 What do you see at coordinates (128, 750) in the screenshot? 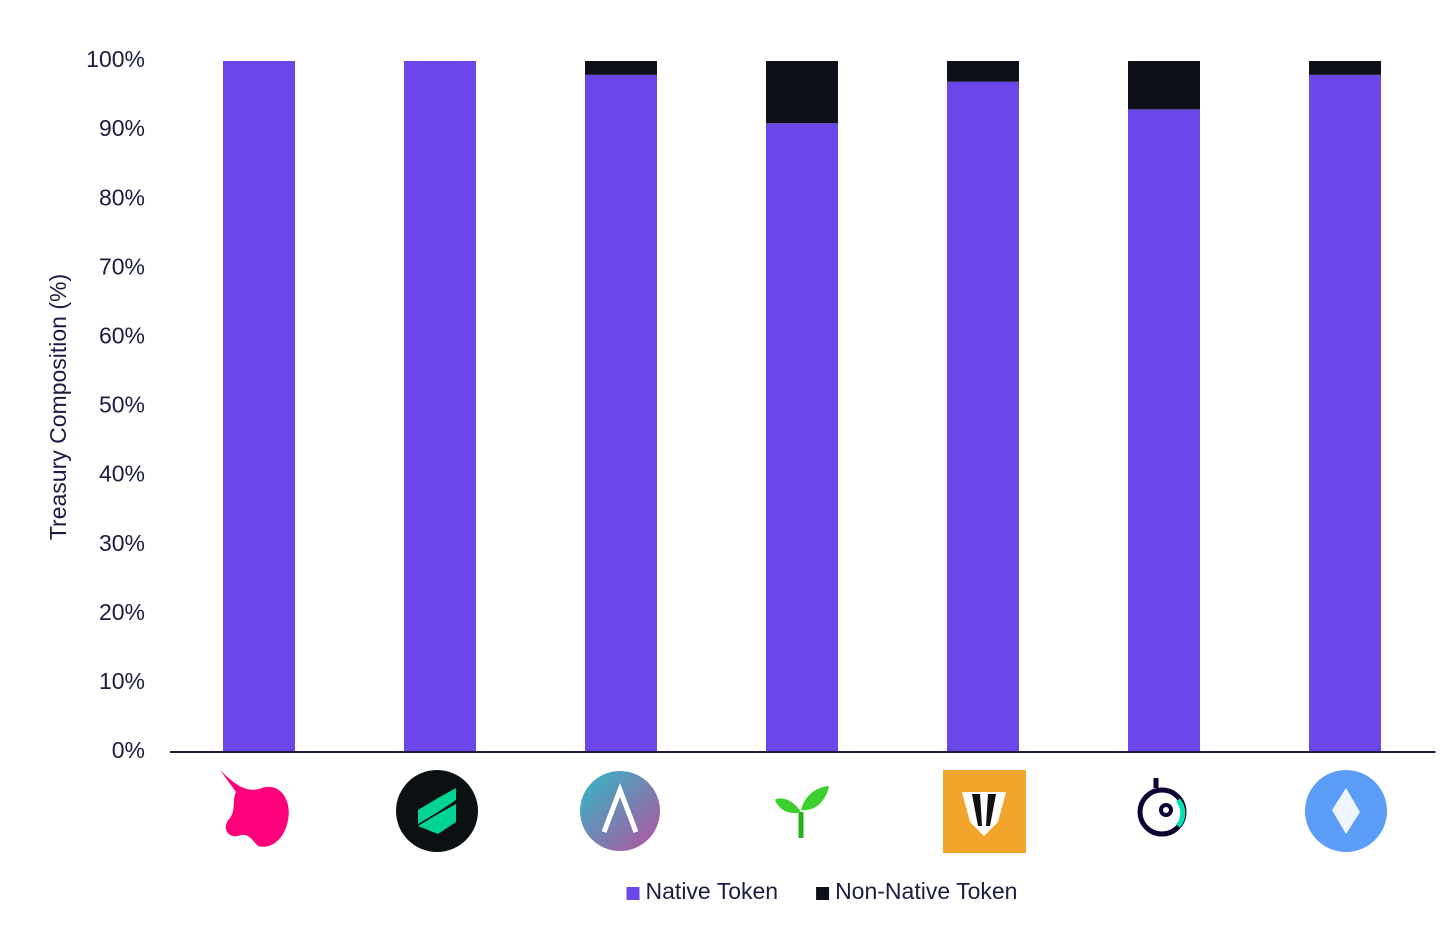
I see `y-tick-label: 0%` at bounding box center [128, 750].